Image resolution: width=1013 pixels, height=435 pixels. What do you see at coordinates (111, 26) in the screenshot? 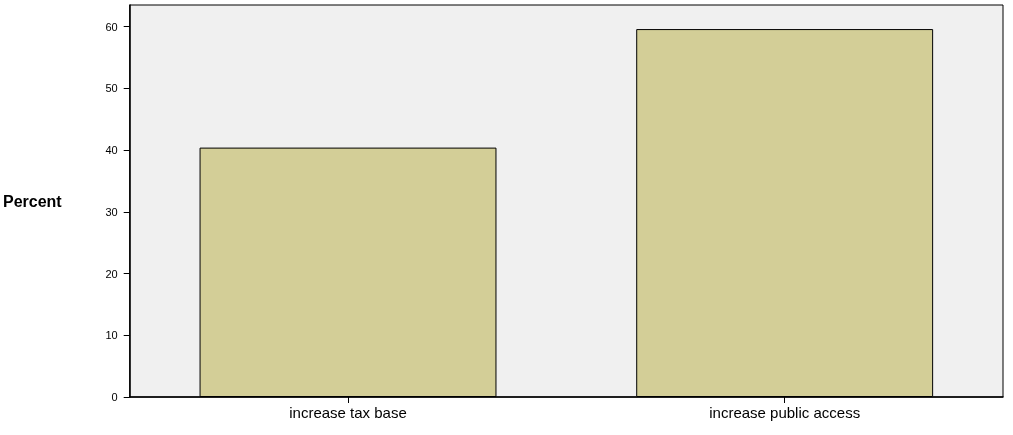
I see `y-tick-label: 60` at bounding box center [111, 26].